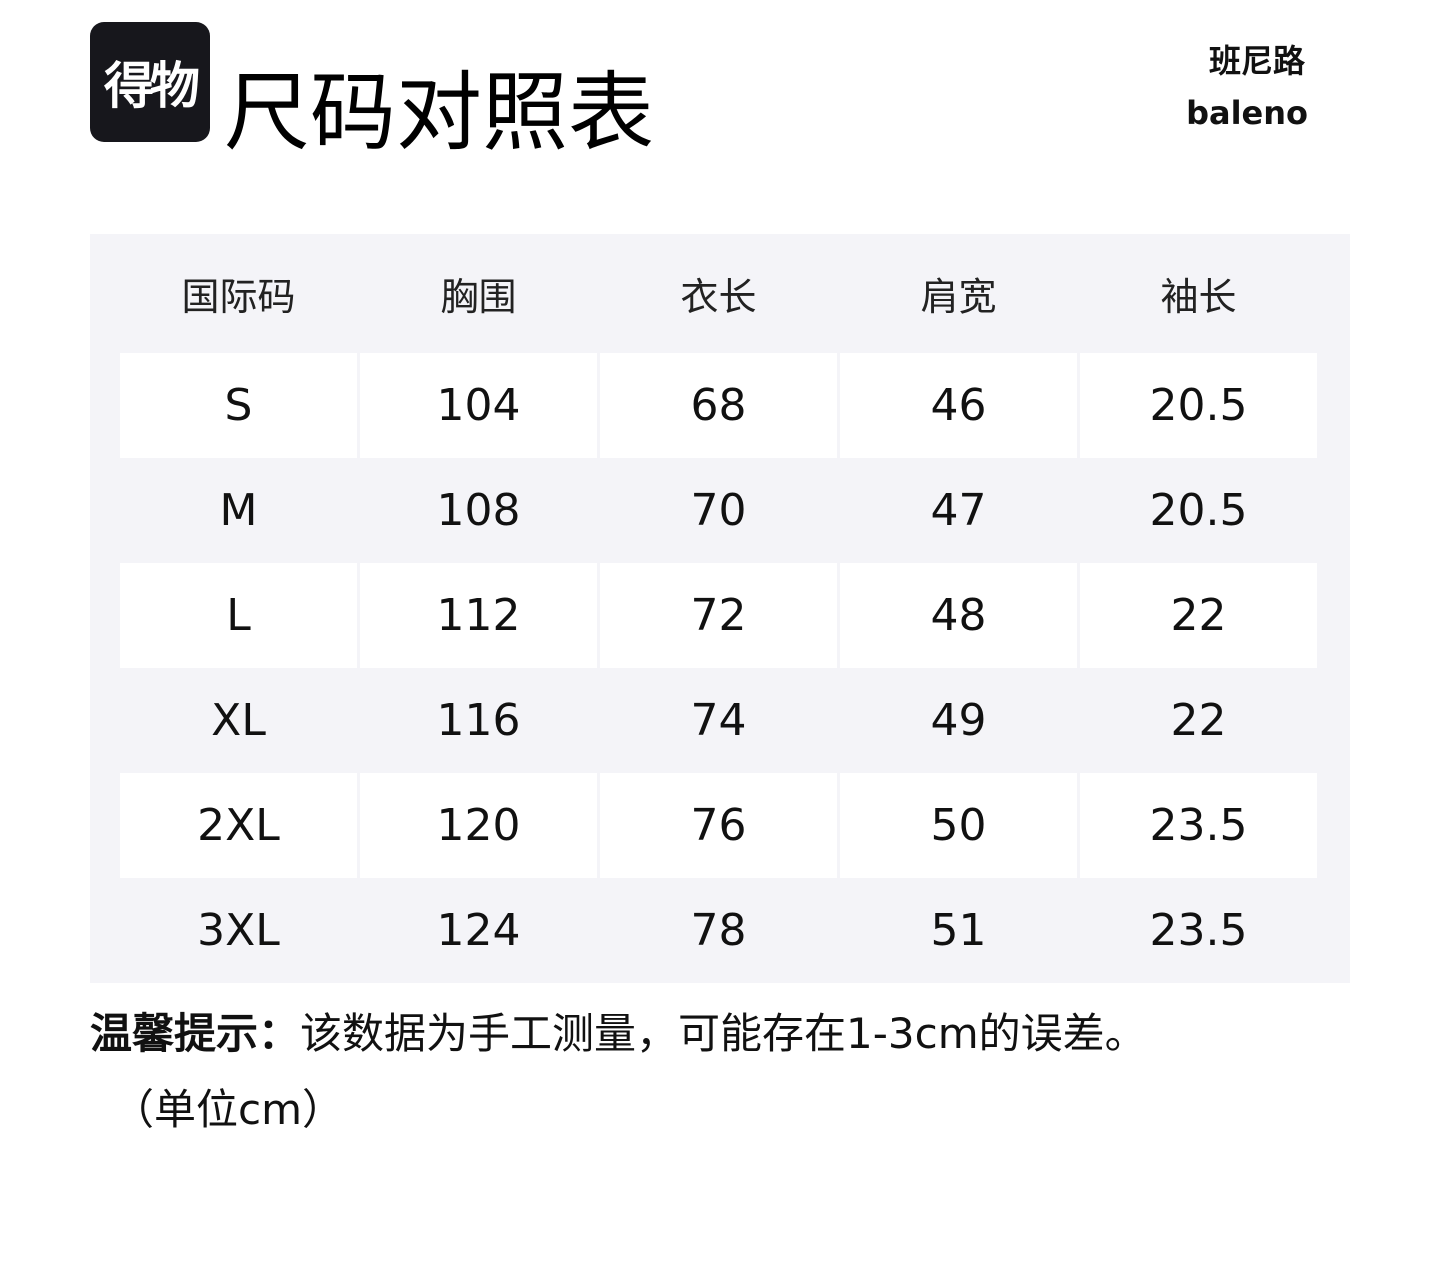 Image resolution: width=1440 pixels, height=1281 pixels. Describe the element at coordinates (228, 1109) in the screenshot. I see `unit-note: （单位cm）` at that location.